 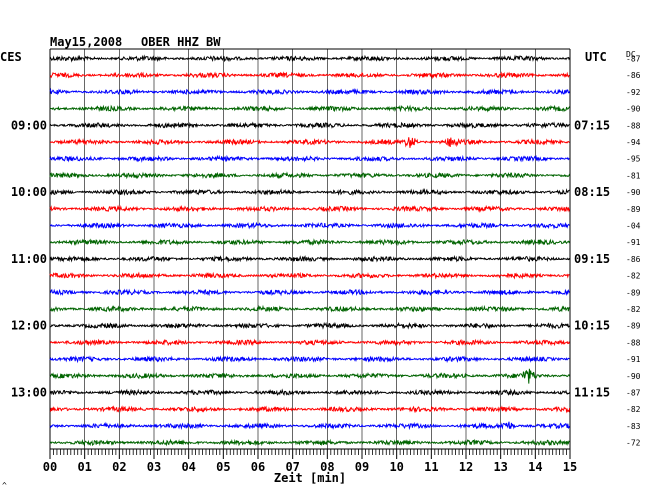 What do you see at coordinates (154, 467) in the screenshot?
I see `x-tick-label: 03` at bounding box center [154, 467].